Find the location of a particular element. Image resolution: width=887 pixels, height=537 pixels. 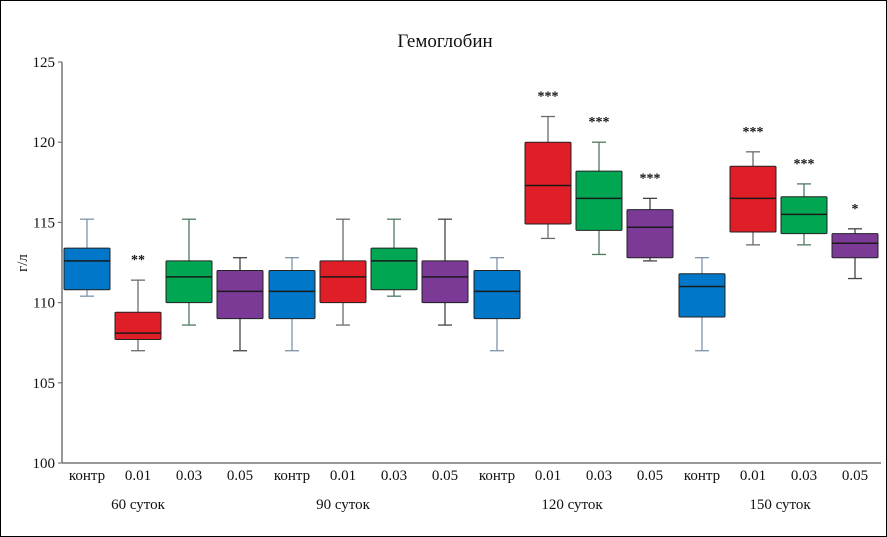

box-90-суток-0.01 is located at coordinates (343, 272).